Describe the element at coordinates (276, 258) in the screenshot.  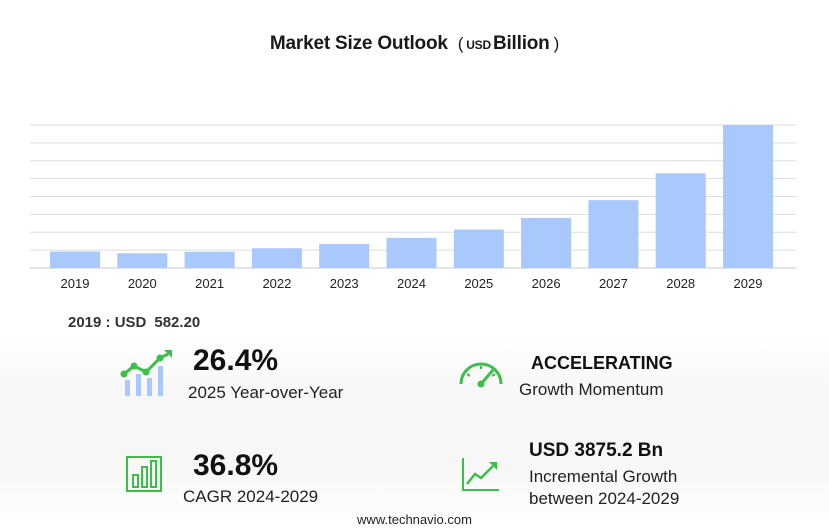
I see `bar-2022` at that location.